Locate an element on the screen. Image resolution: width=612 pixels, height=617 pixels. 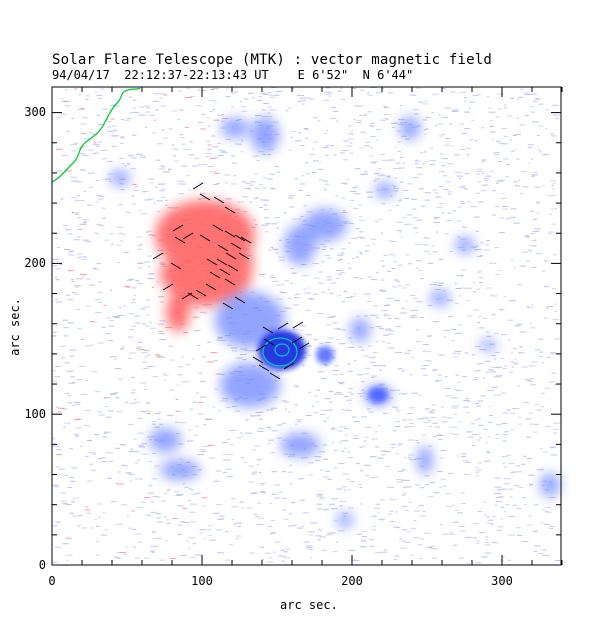
x-tick-label: 200 is located at coordinates (352, 581).